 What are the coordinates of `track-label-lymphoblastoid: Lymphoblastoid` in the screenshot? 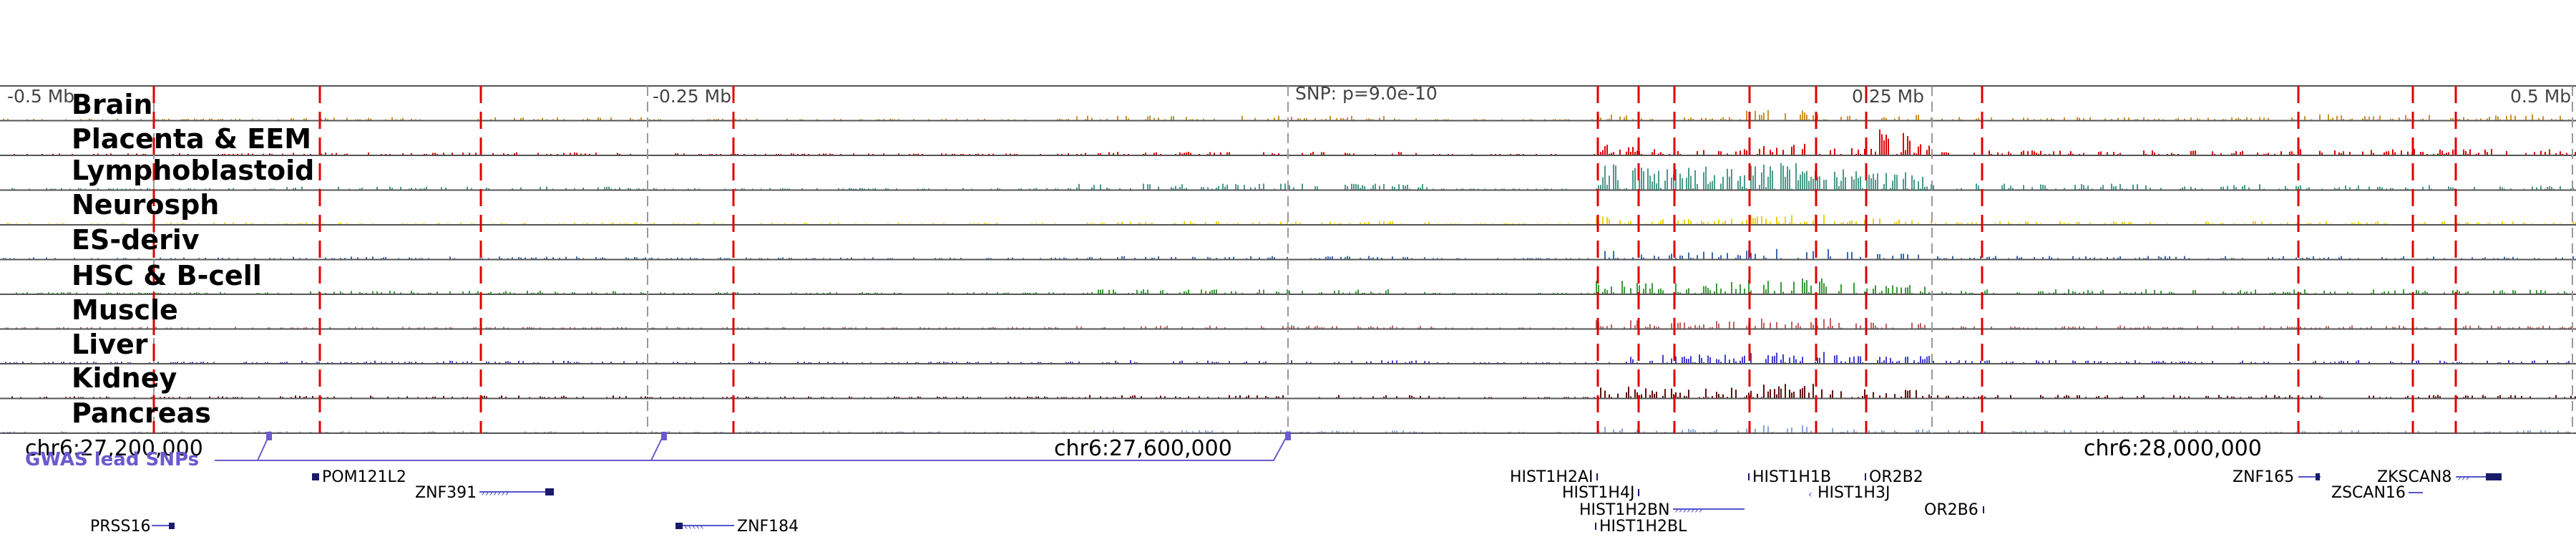 It's located at (193, 170).